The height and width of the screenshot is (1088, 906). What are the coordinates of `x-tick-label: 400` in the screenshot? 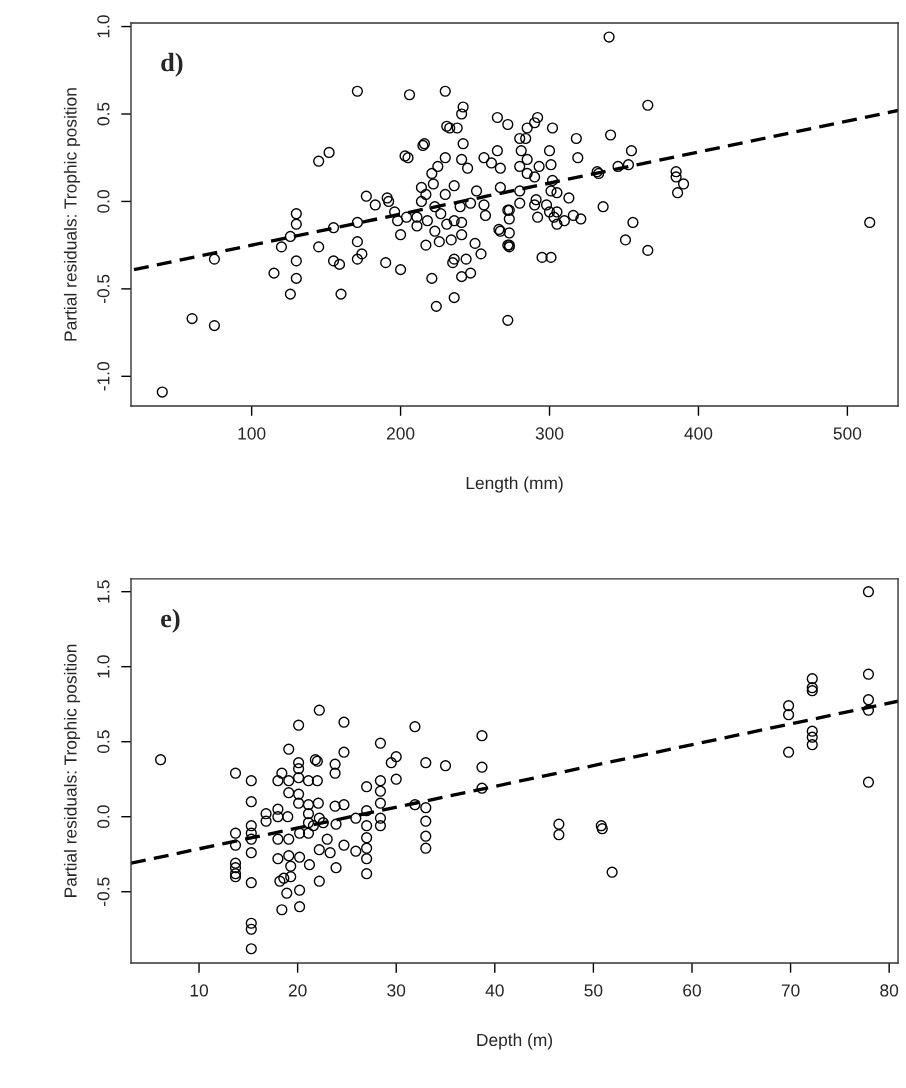 It's located at (698, 433).